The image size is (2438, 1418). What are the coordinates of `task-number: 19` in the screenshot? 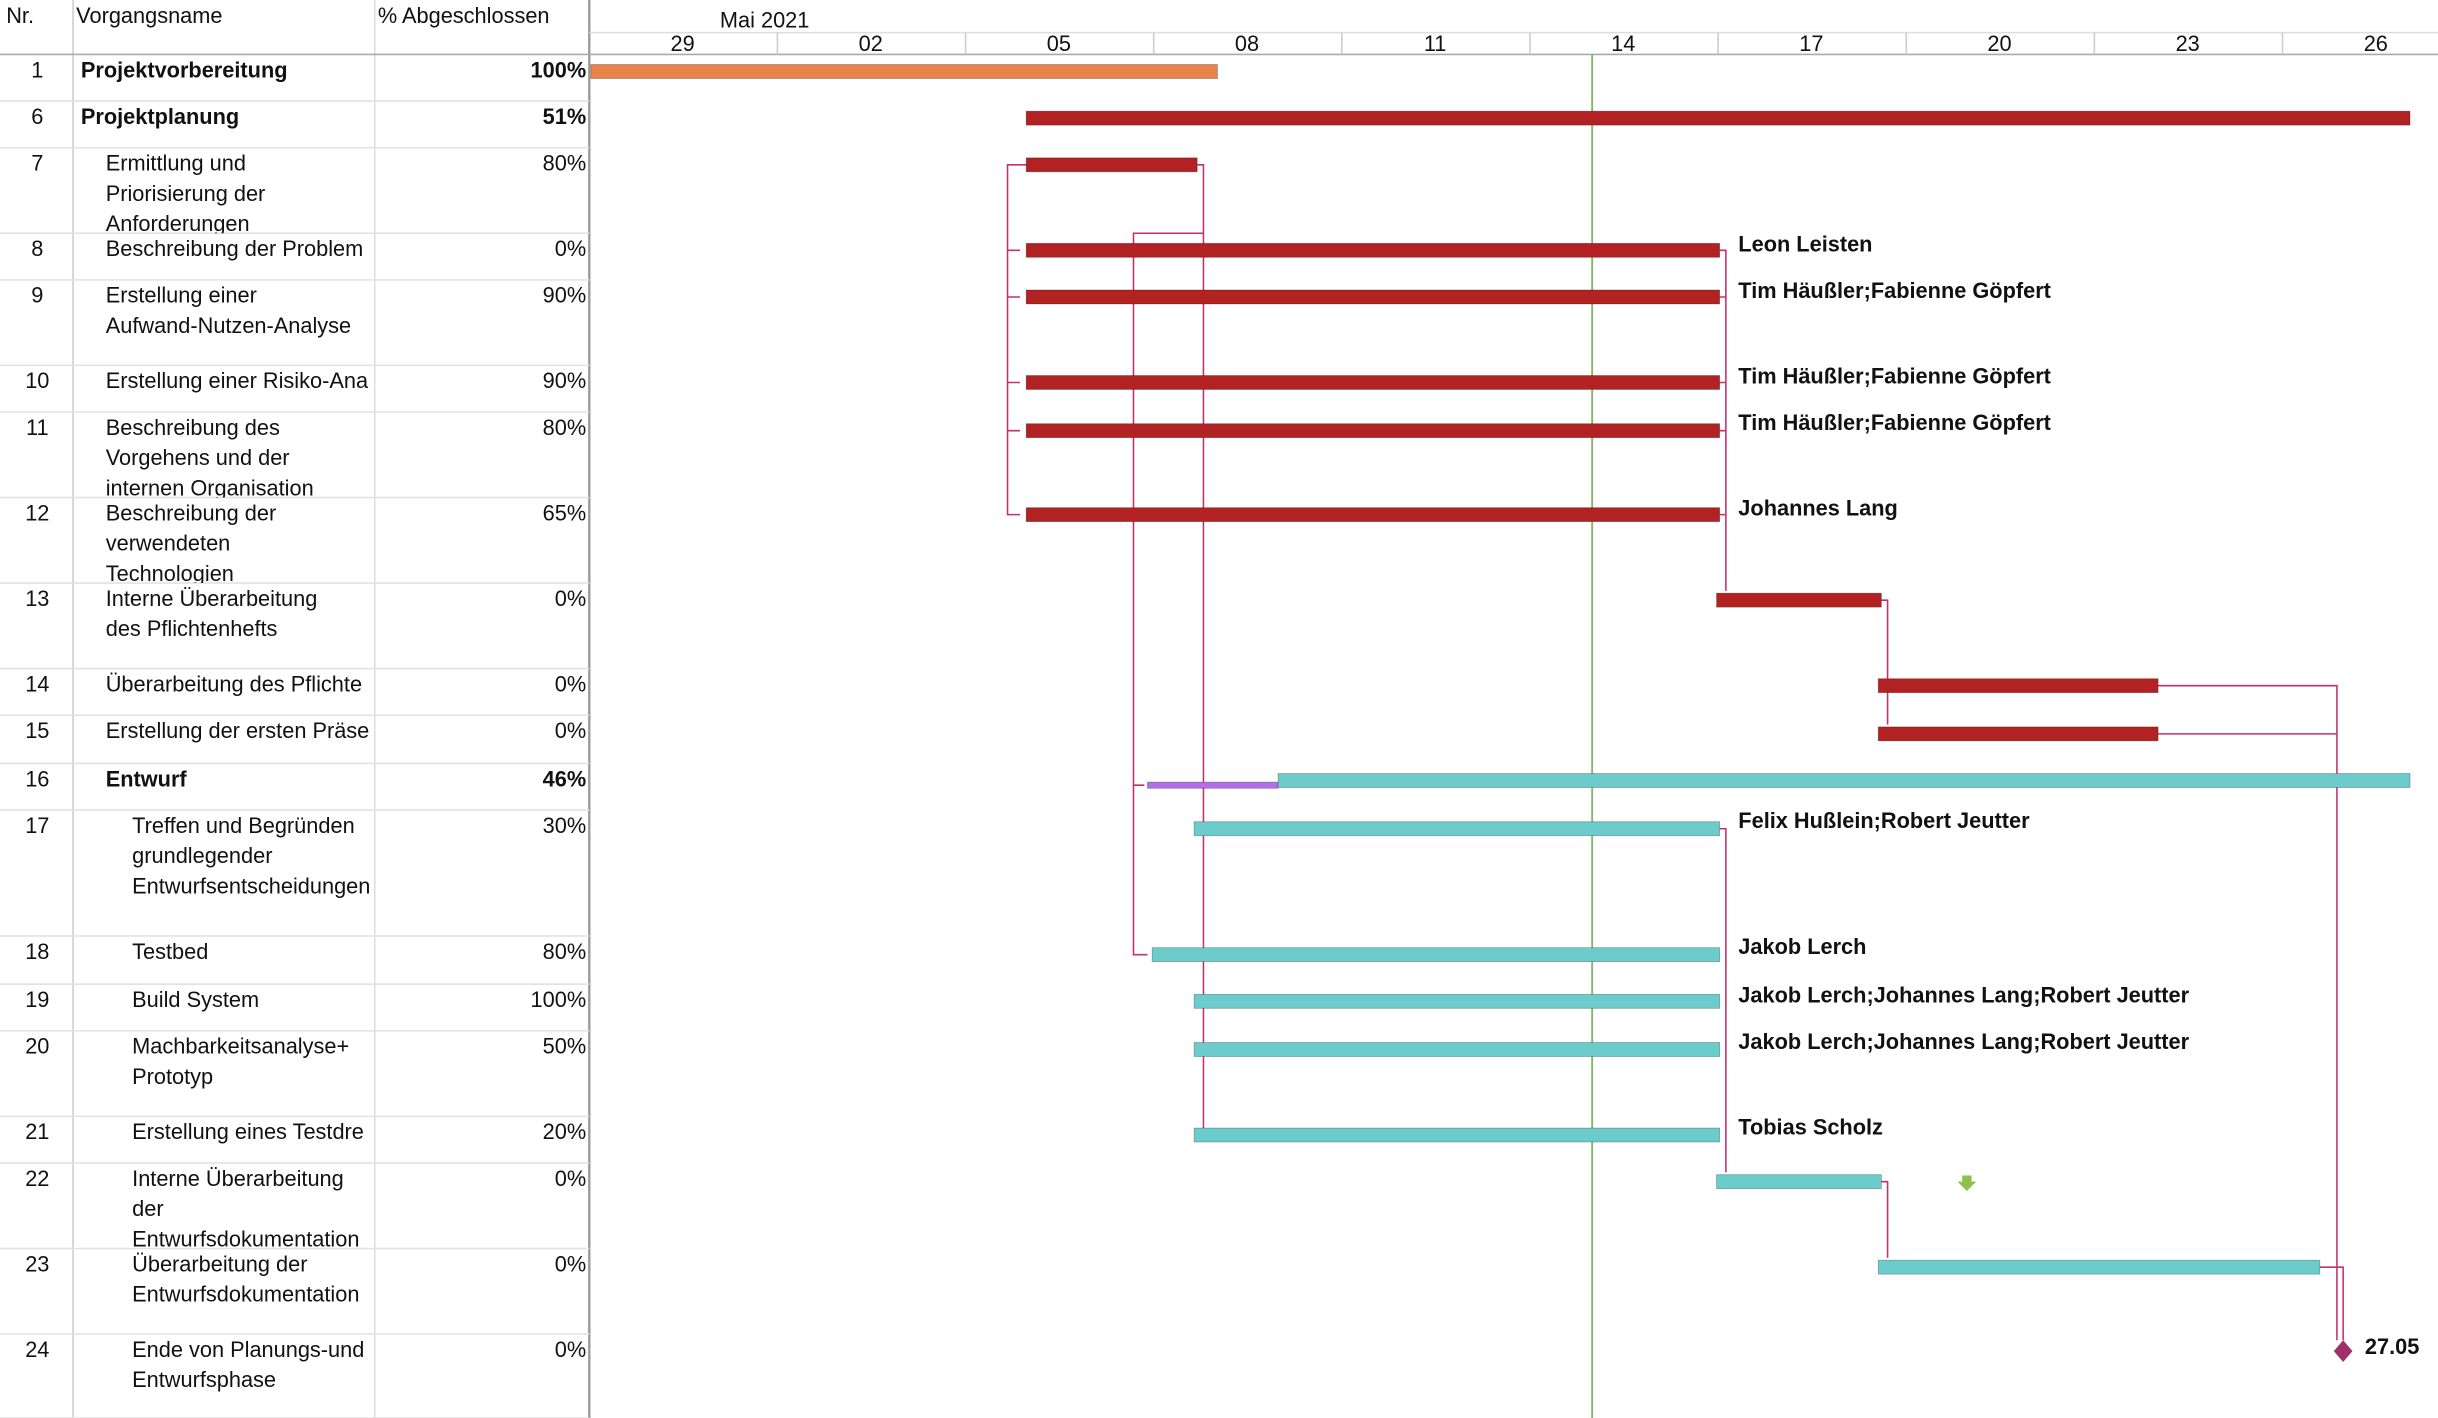 It's located at (37, 999).